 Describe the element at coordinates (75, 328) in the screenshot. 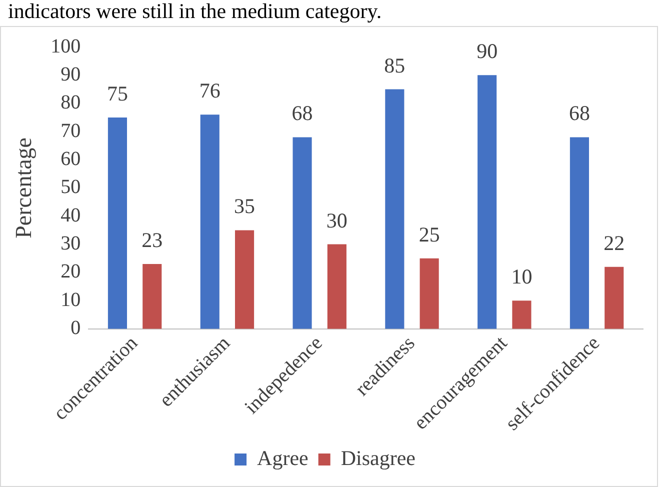

I see `y-tick-label: 0` at that location.